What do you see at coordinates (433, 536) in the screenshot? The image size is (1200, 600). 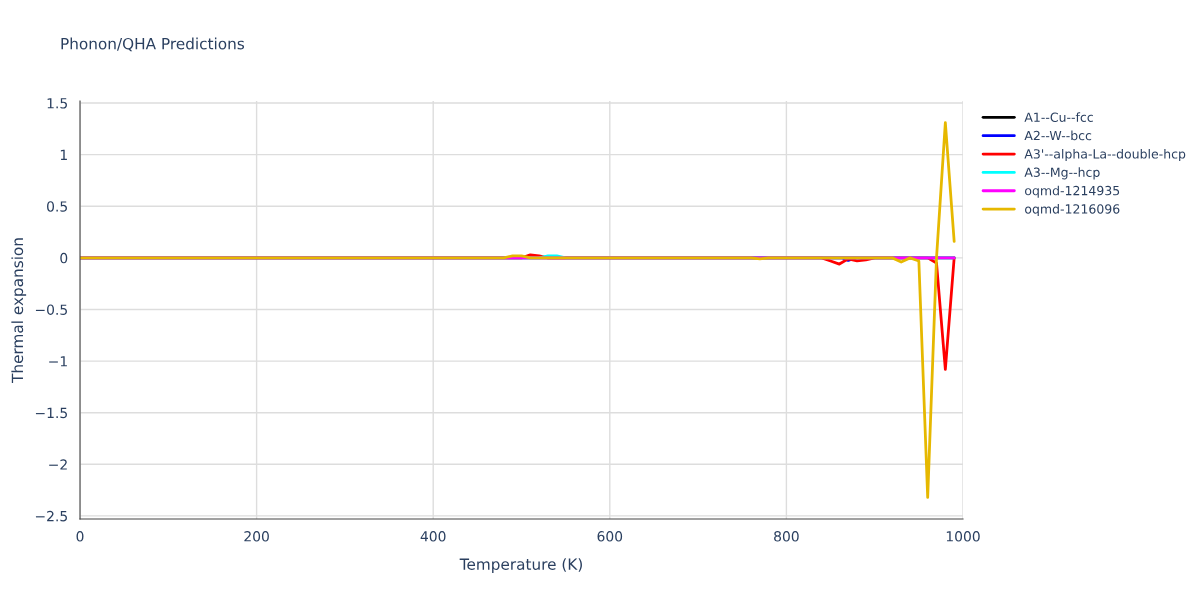 I see `x-tick-label: 400` at bounding box center [433, 536].